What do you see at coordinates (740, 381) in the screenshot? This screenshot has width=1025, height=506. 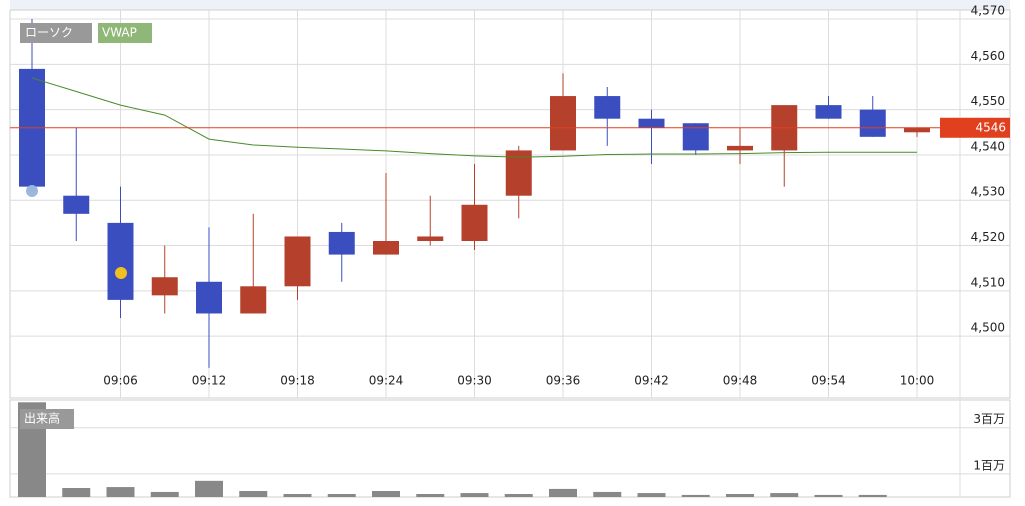 I see `x-tick-label: 09:48` at bounding box center [740, 381].